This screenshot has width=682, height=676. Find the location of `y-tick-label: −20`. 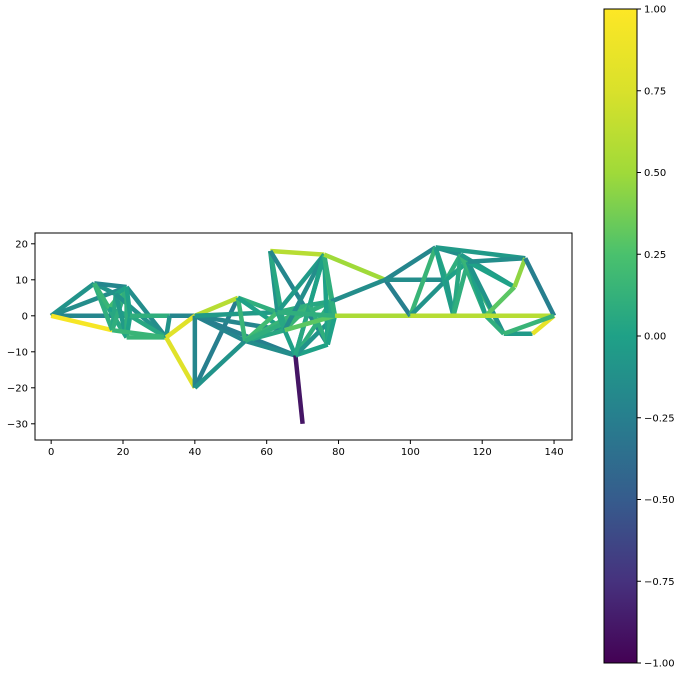

y-tick-label: −20 is located at coordinates (17, 388).